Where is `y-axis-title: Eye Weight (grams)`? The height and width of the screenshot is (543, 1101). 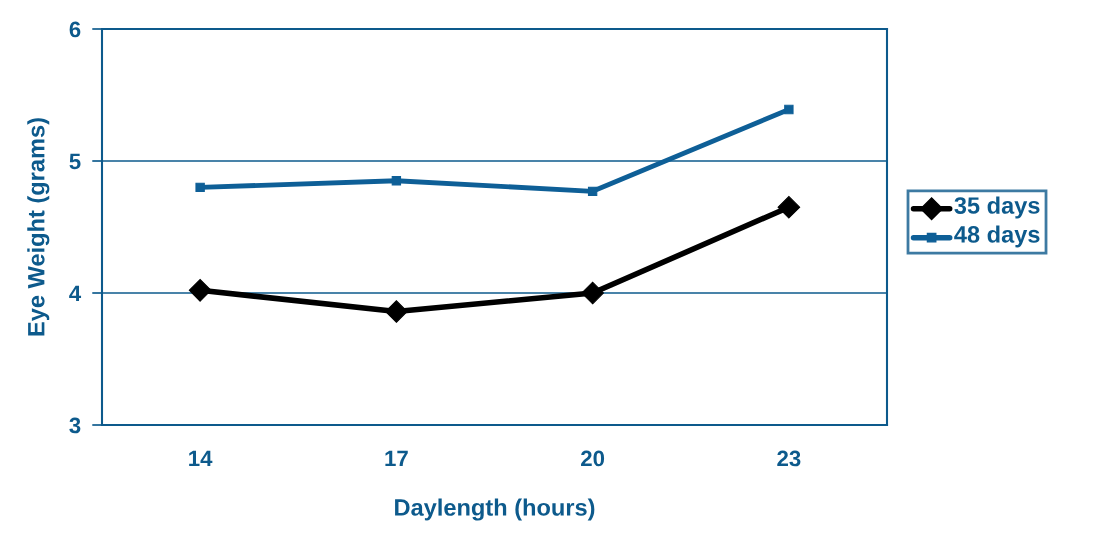 y-axis-title: Eye Weight (grams) is located at coordinates (38, 227).